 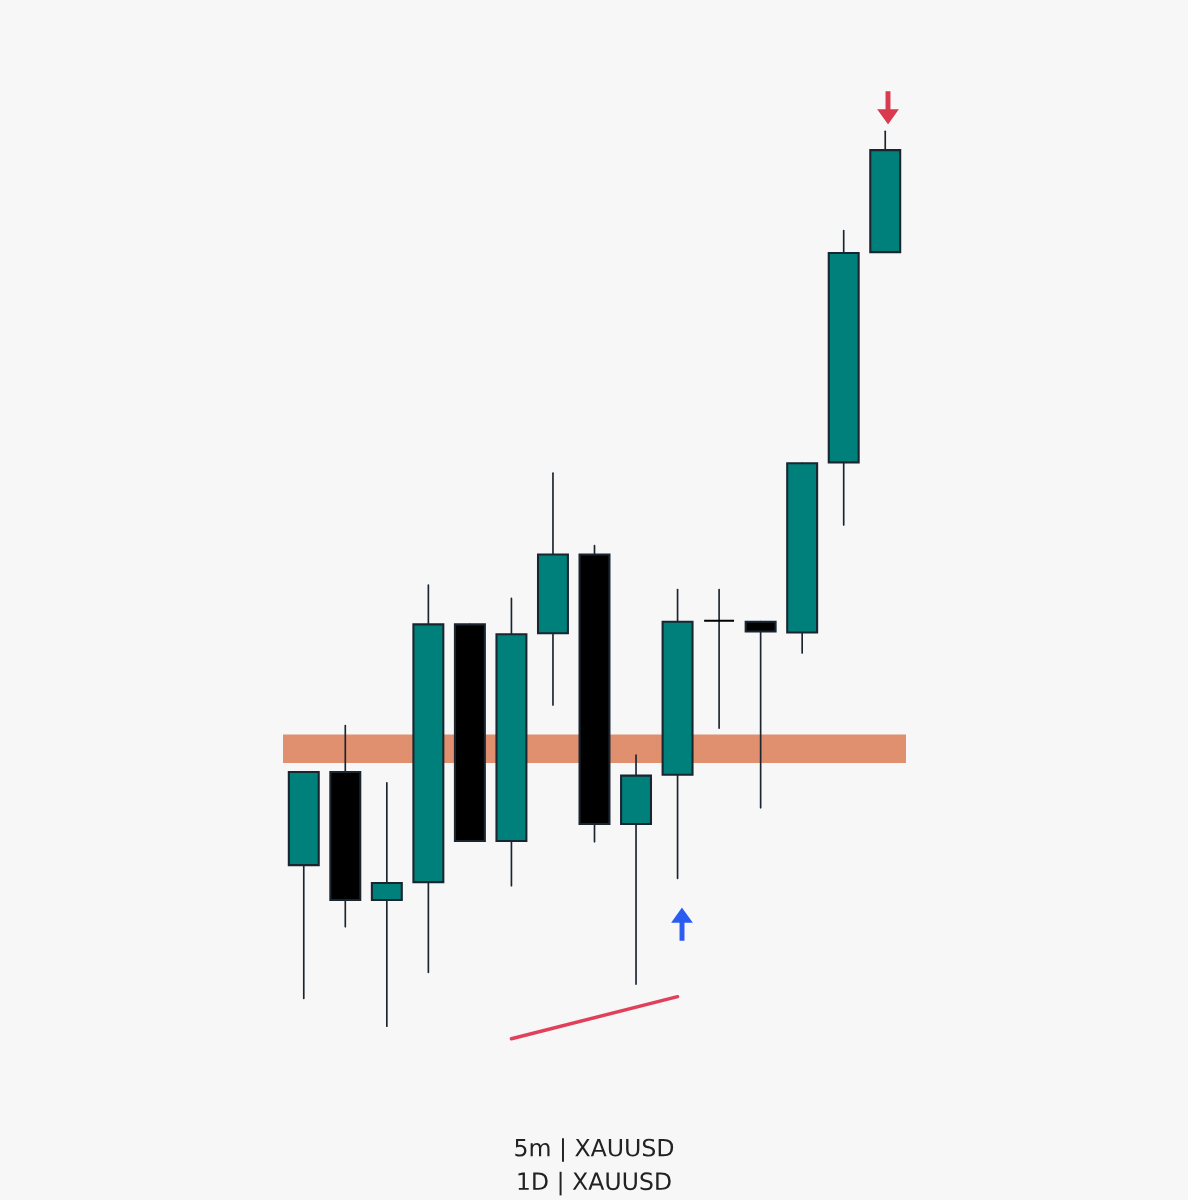 What do you see at coordinates (594, 1183) in the screenshot?
I see `text: 1D | XAUUSD` at bounding box center [594, 1183].